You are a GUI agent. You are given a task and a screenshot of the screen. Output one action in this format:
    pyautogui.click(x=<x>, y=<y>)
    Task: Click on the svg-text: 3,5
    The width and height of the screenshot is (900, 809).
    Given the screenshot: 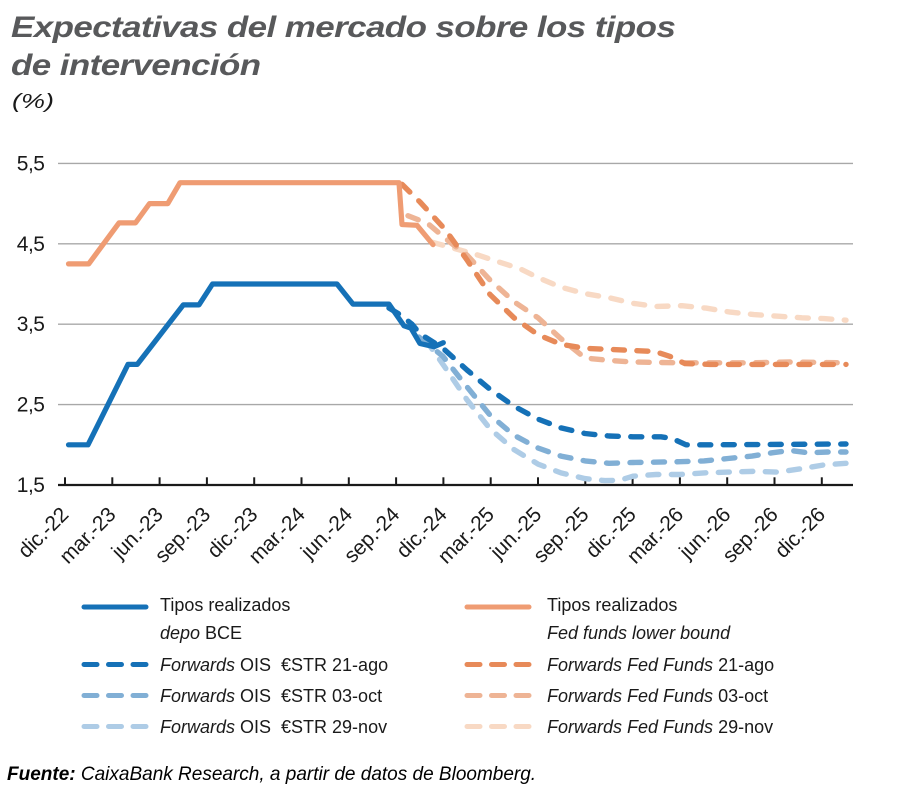 What is the action you would take?
    pyautogui.click(x=31, y=324)
    